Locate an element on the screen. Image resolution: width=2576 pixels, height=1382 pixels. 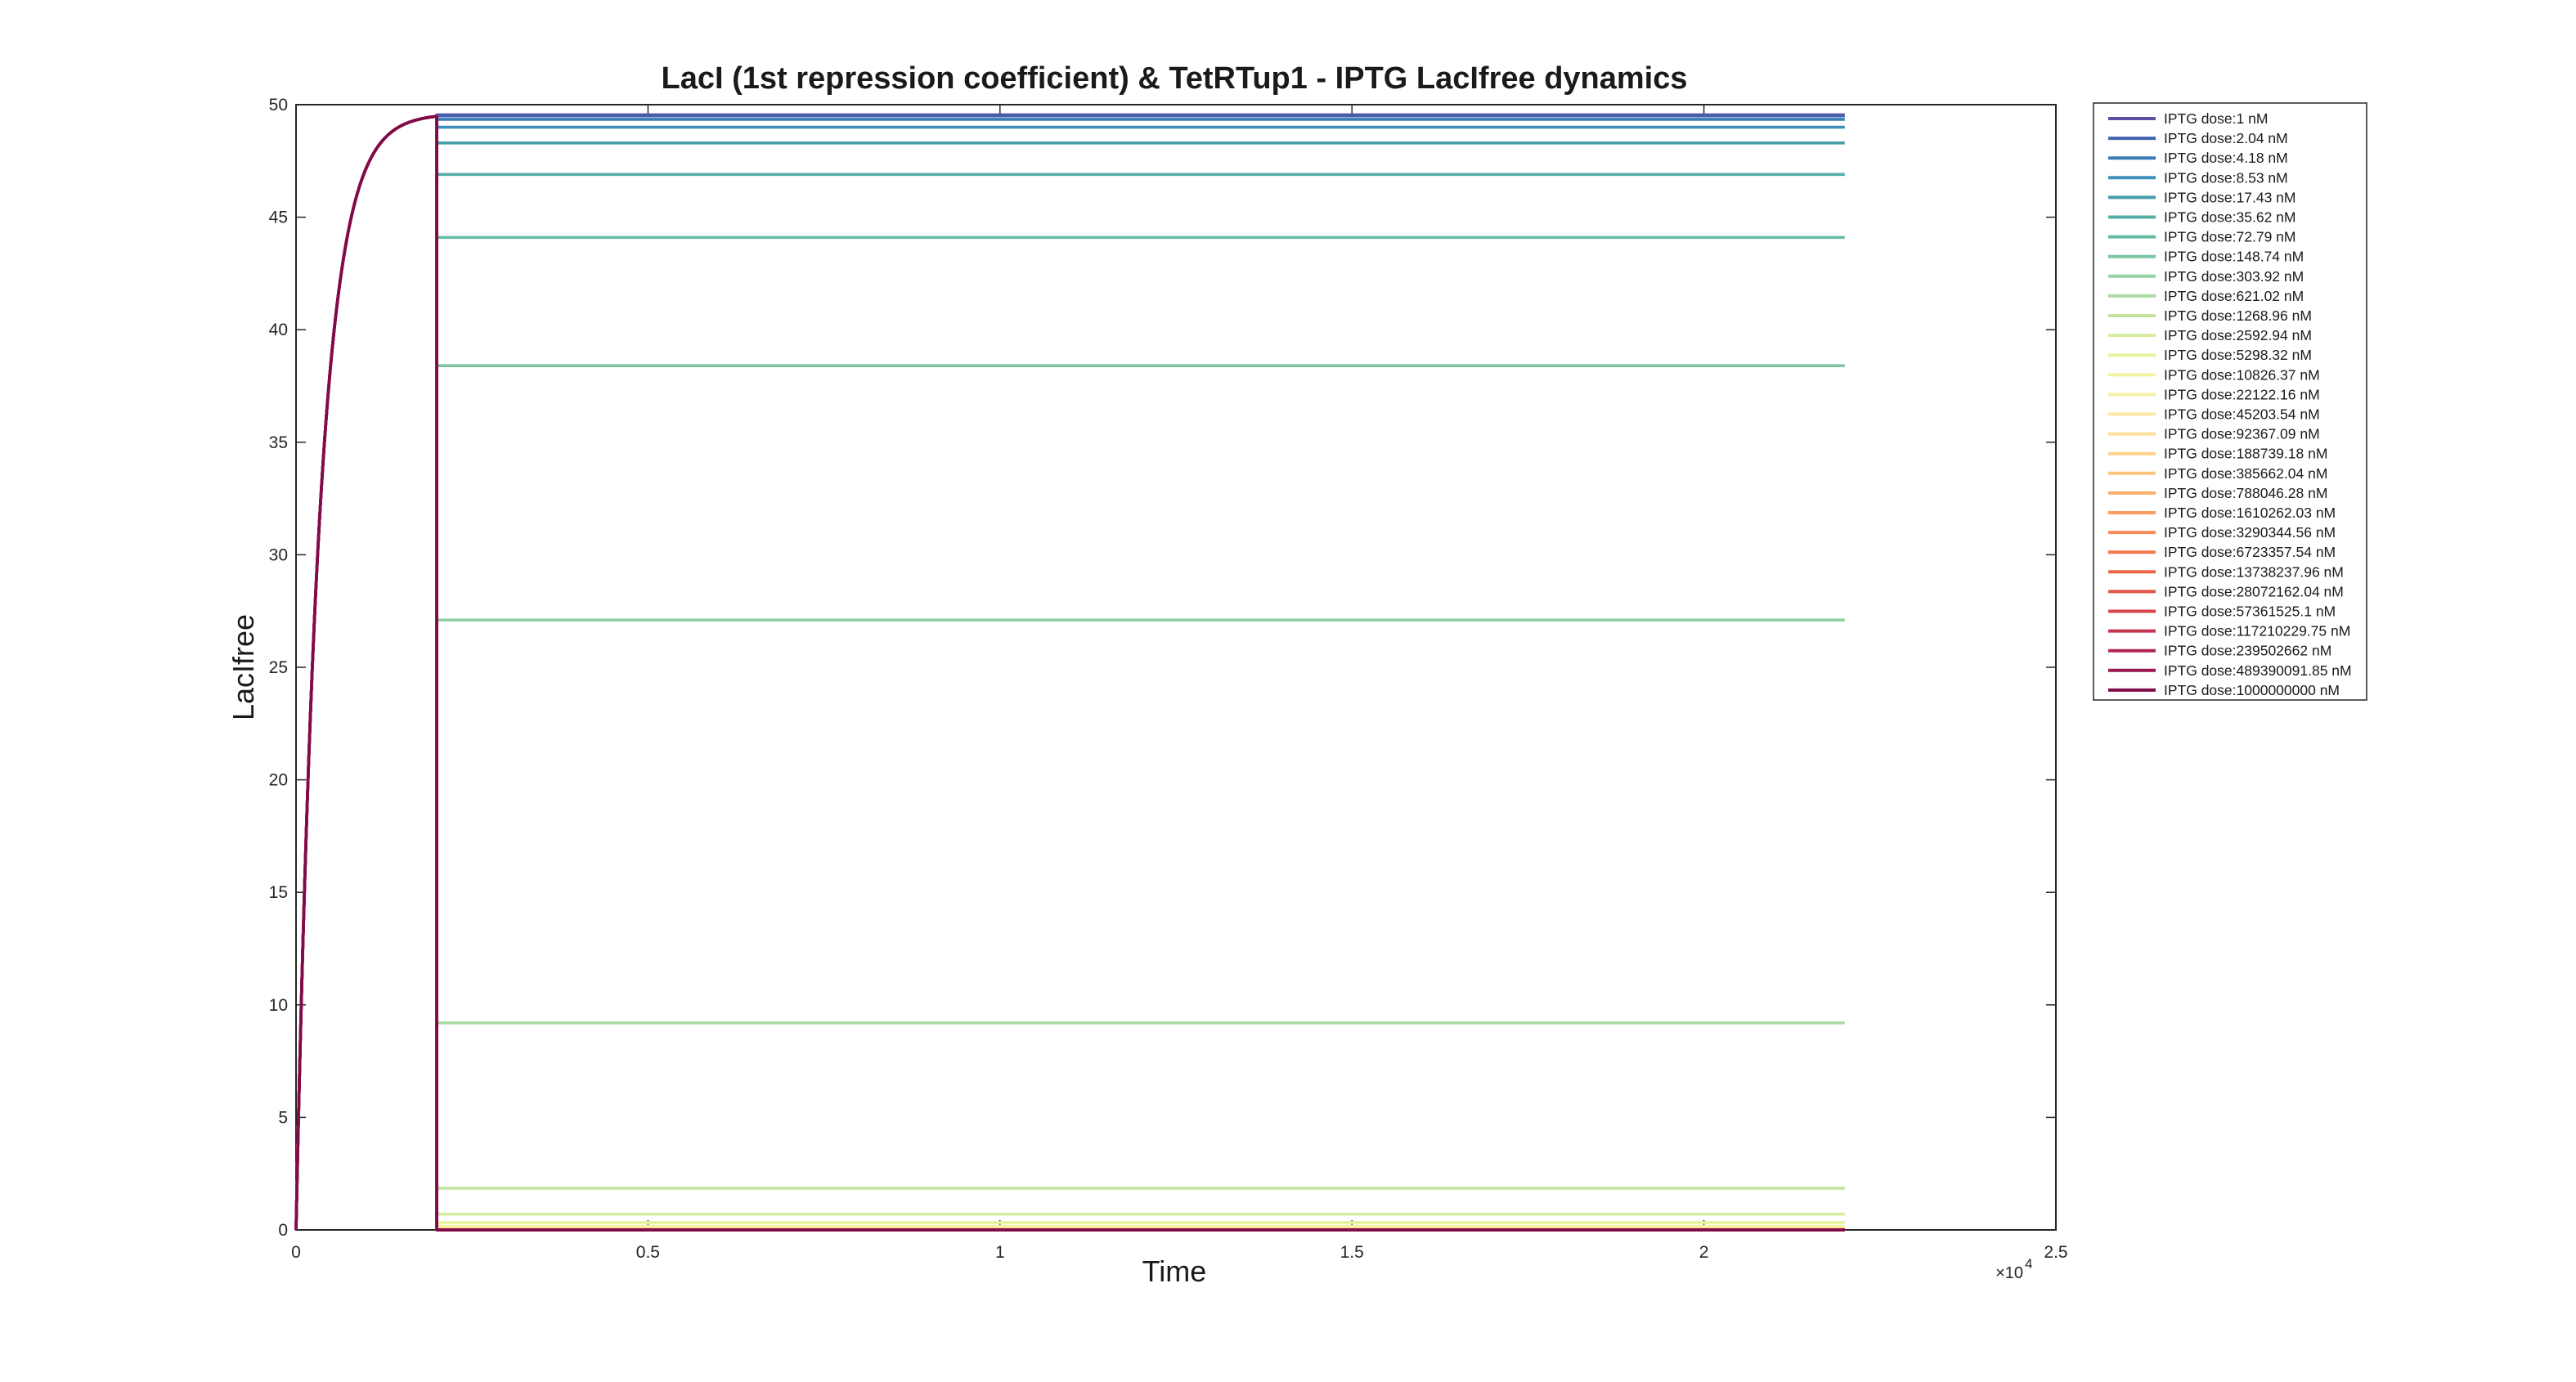
legend-entry: IPTG dose:17.43 nM is located at coordinates (2202, 197).